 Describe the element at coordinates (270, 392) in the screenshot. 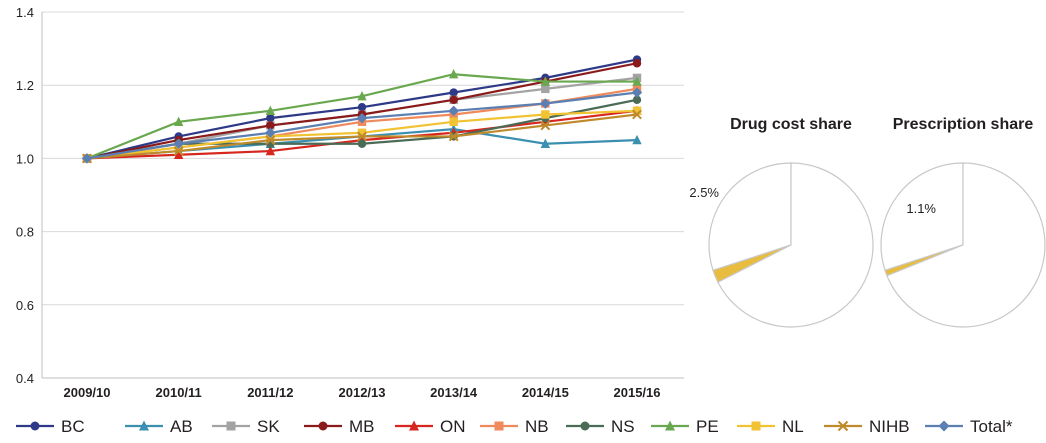

I see `x-tick-label: 2011/12` at that location.